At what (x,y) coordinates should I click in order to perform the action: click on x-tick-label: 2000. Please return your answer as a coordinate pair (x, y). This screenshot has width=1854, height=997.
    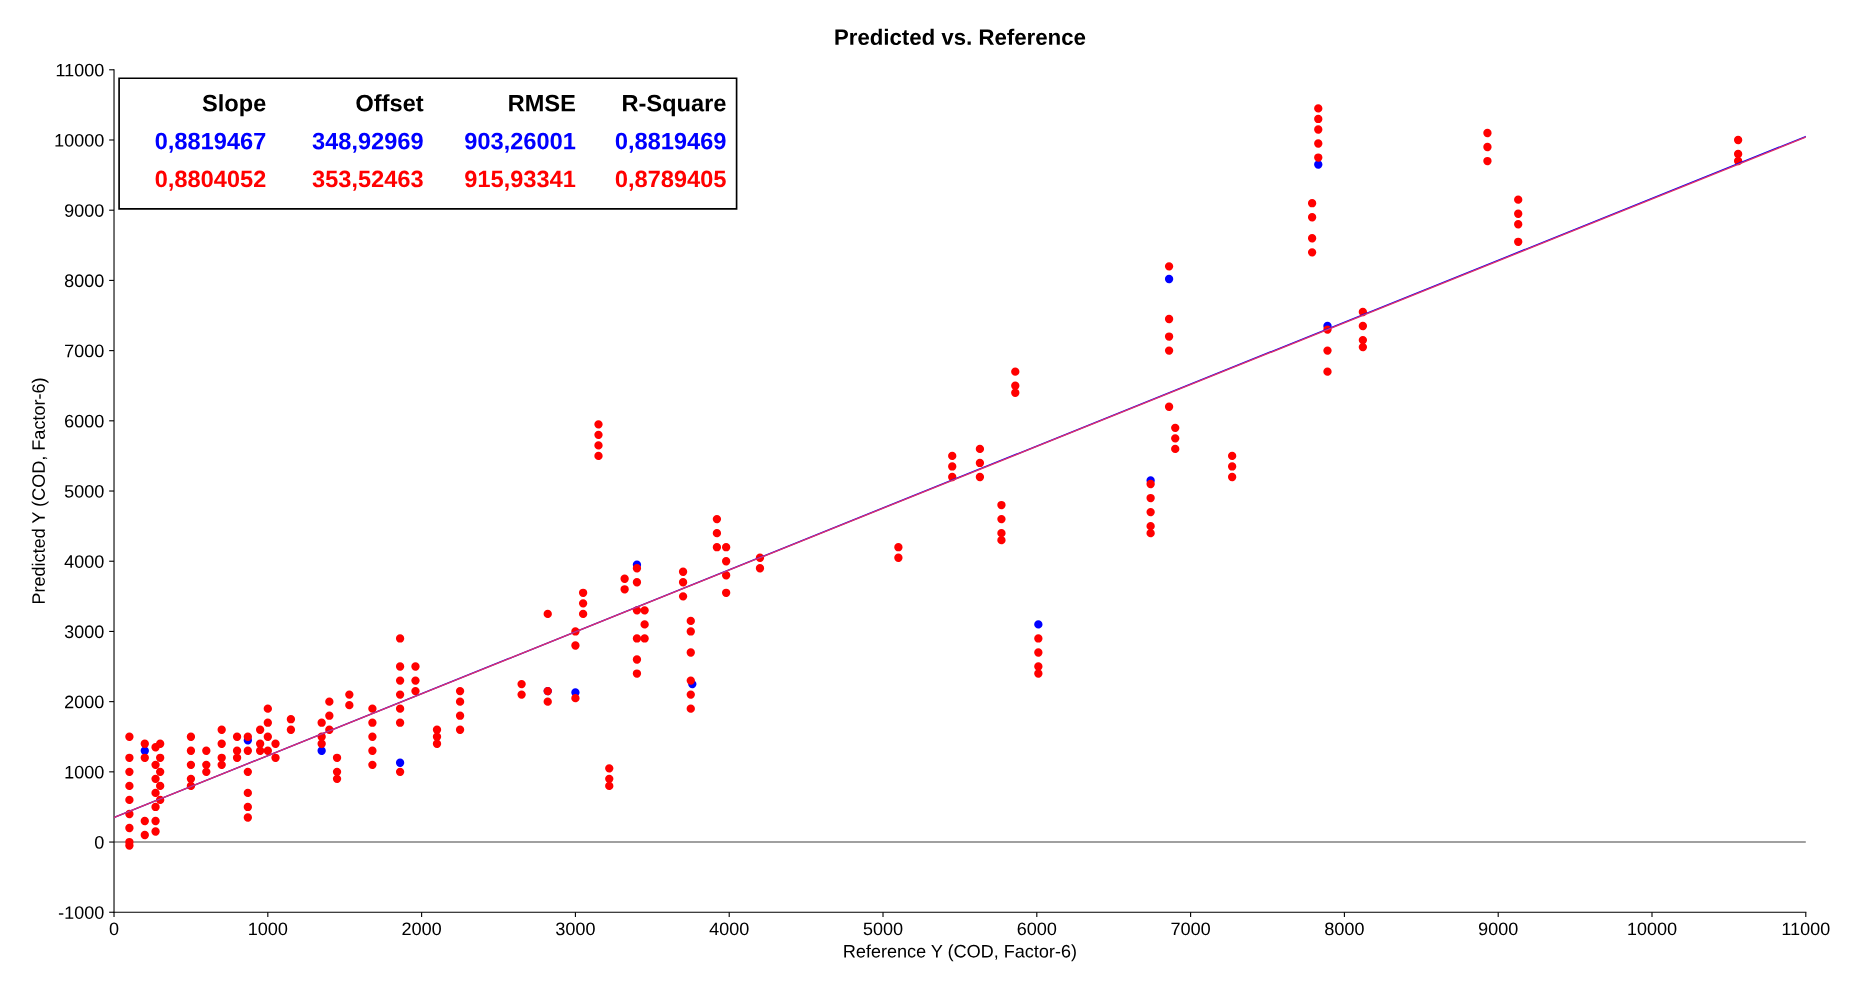
    Looking at the image, I should click on (421, 929).